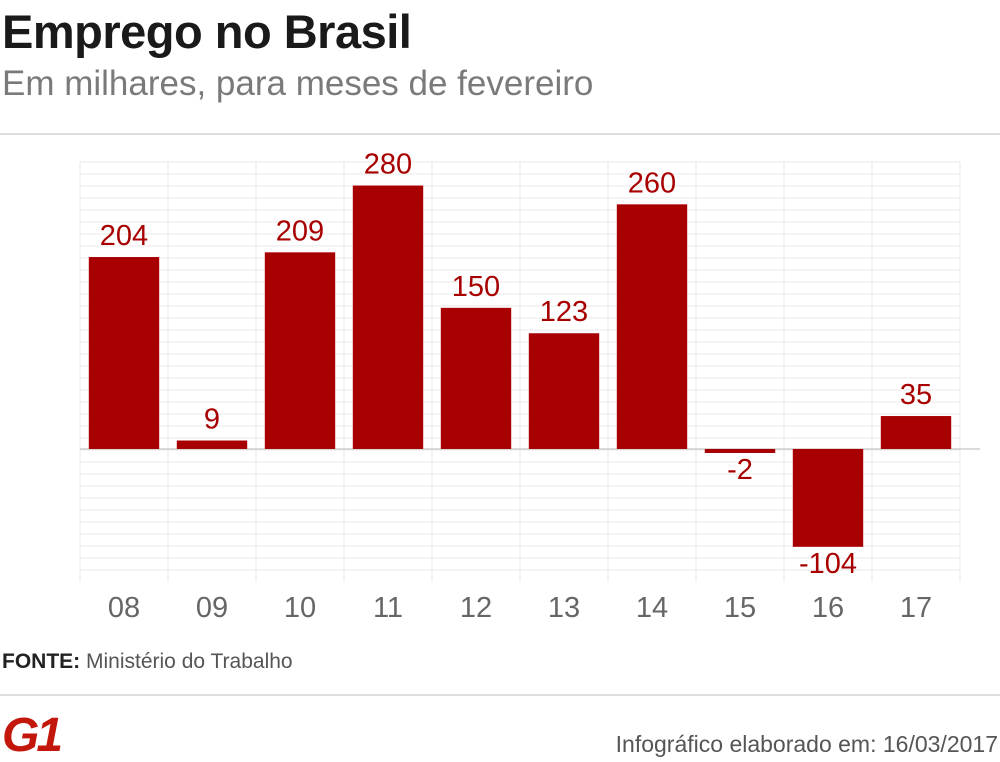 Image resolution: width=1000 pixels, height=762 pixels. Describe the element at coordinates (916, 395) in the screenshot. I see `data-label-17: 35` at that location.